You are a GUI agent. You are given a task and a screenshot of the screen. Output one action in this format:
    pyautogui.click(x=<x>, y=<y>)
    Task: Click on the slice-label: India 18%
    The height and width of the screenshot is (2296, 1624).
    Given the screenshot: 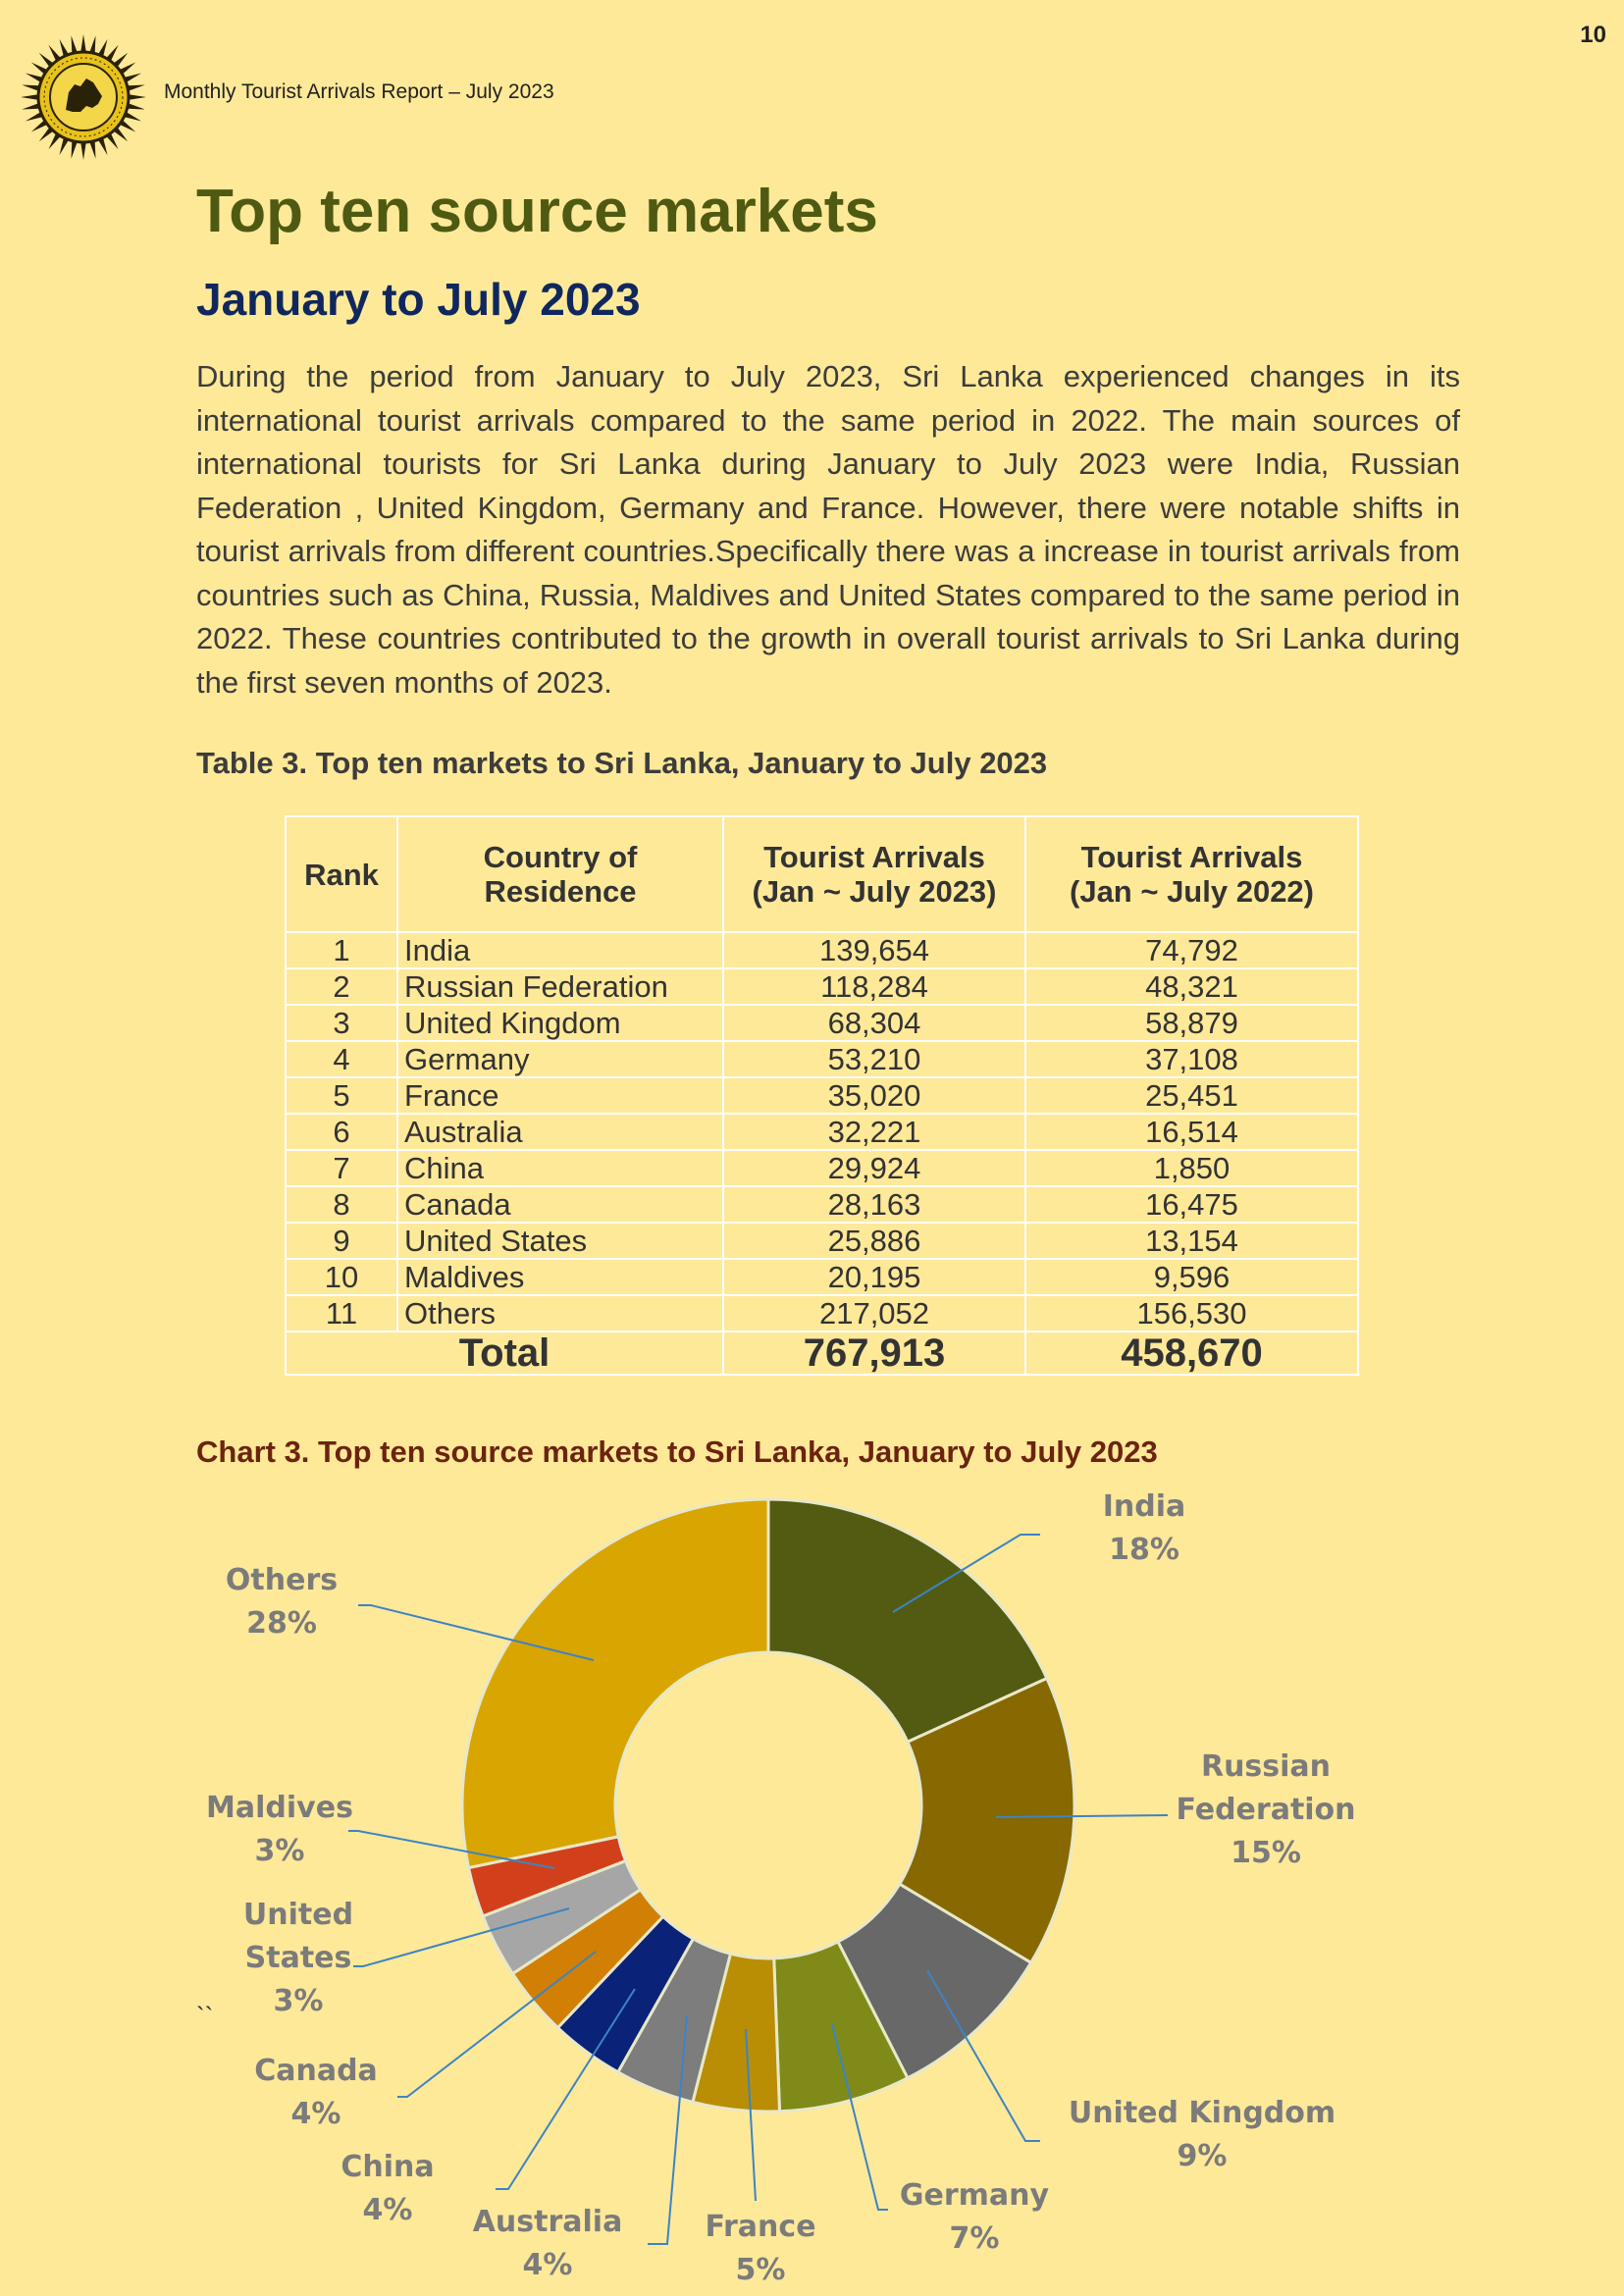 What is the action you would take?
    pyautogui.click(x=1144, y=1528)
    